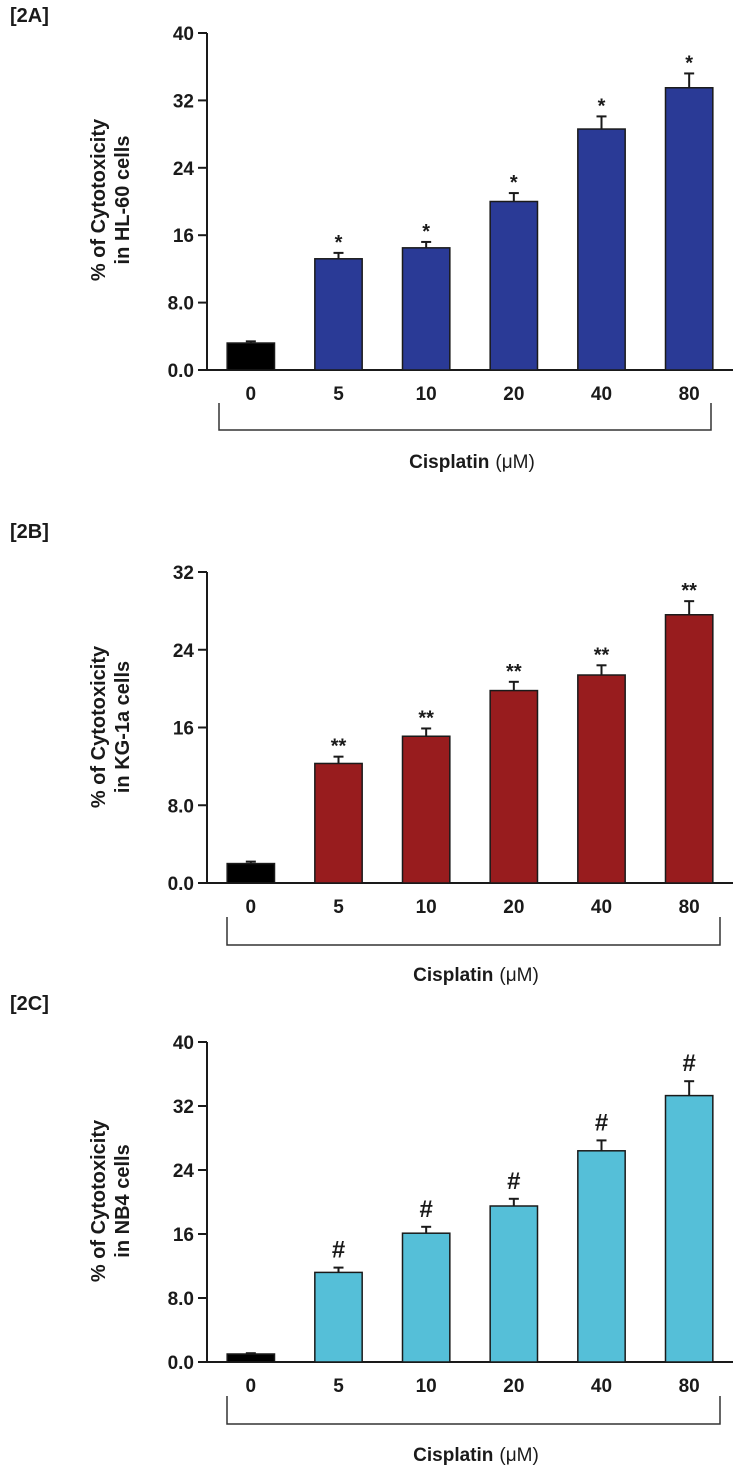 Image resolution: width=746 pixels, height=1469 pixels. What do you see at coordinates (111, 726) in the screenshot?
I see `y-axis-label: % of Cytotoxicity in KG-1a cells` at bounding box center [111, 726].